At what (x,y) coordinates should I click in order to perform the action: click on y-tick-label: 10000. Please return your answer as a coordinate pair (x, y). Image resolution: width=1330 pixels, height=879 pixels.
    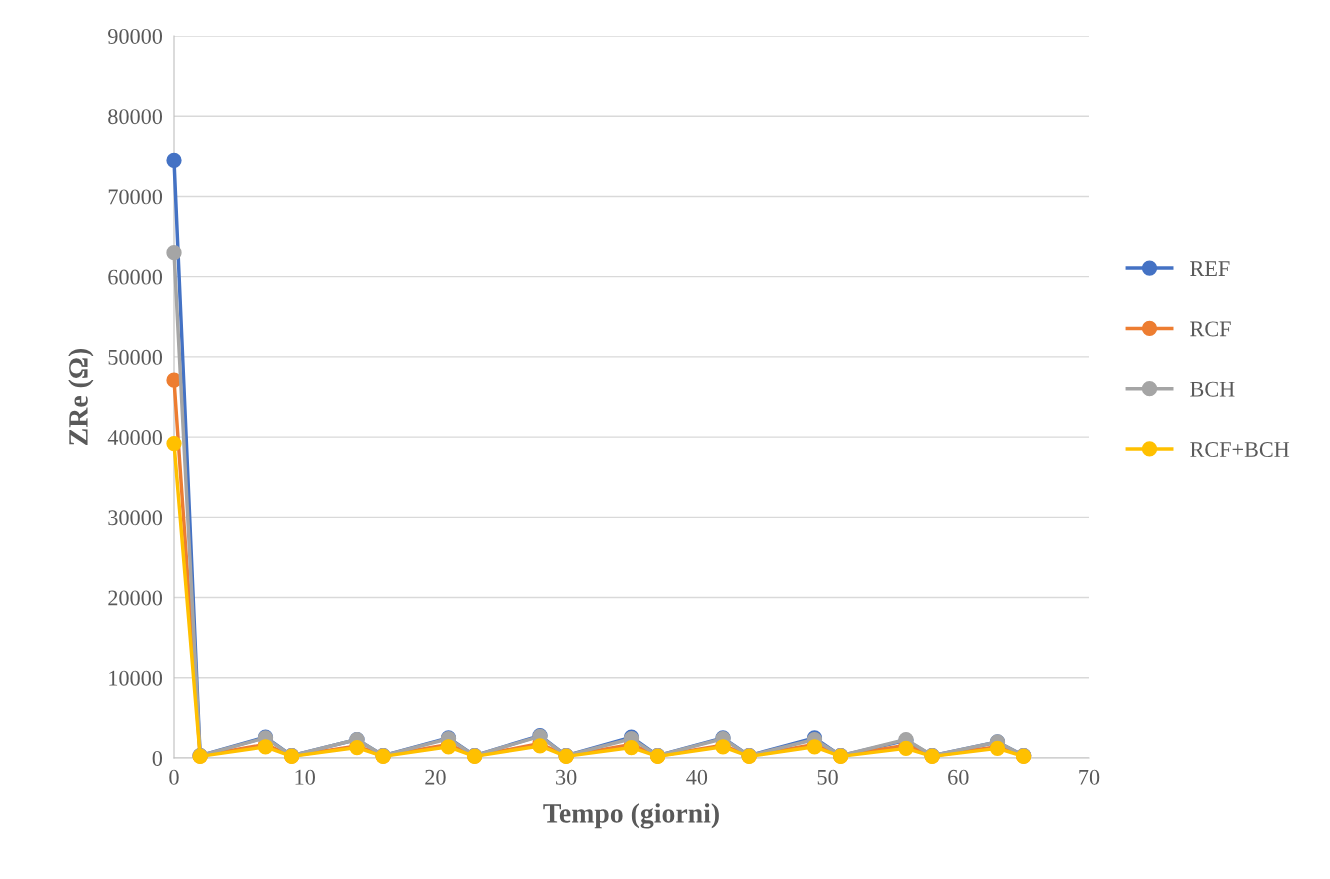
    Looking at the image, I should click on (136, 678).